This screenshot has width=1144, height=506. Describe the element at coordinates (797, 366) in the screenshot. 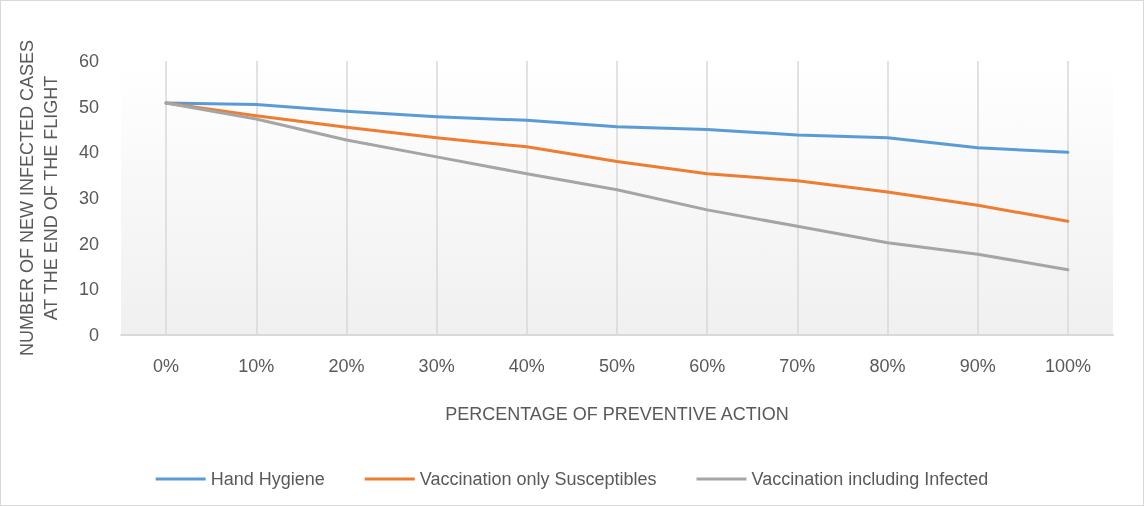

I see `x-tick-label: 70%` at that location.